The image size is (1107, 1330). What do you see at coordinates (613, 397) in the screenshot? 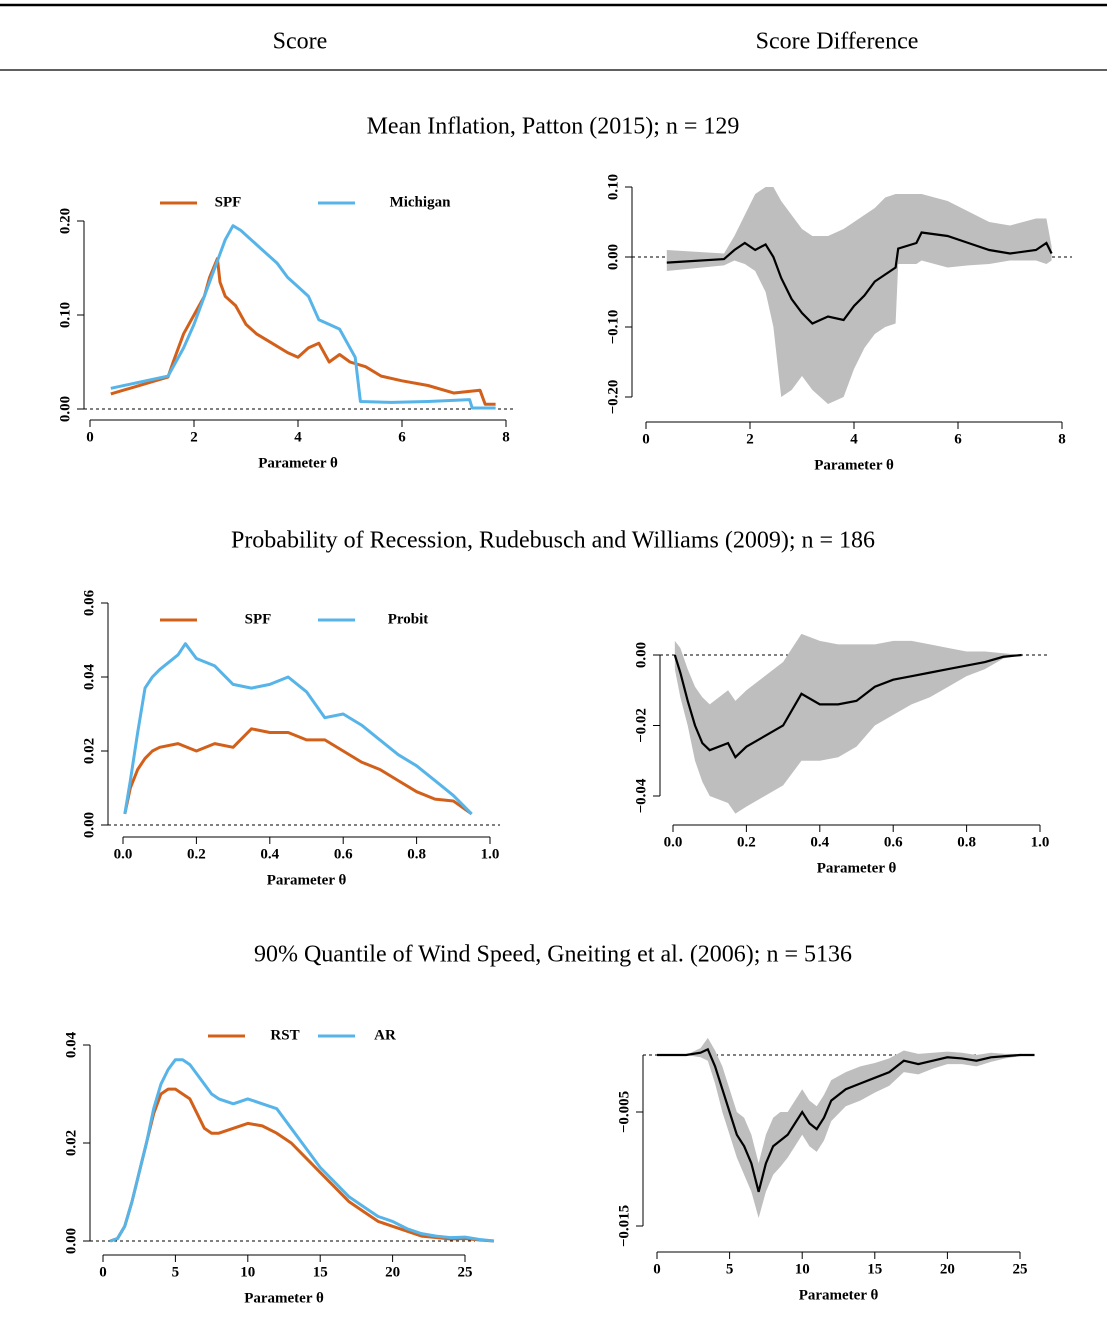
I see `y-tick-label: −0.20` at bounding box center [613, 397].